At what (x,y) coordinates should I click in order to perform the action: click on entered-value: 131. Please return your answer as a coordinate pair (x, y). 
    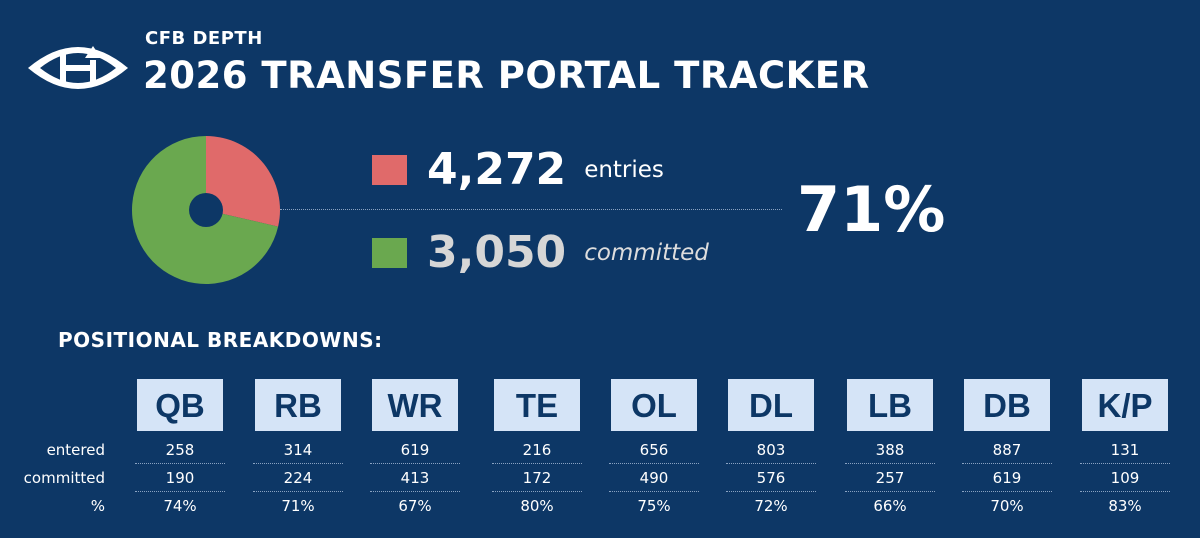
    Looking at the image, I should click on (1125, 450).